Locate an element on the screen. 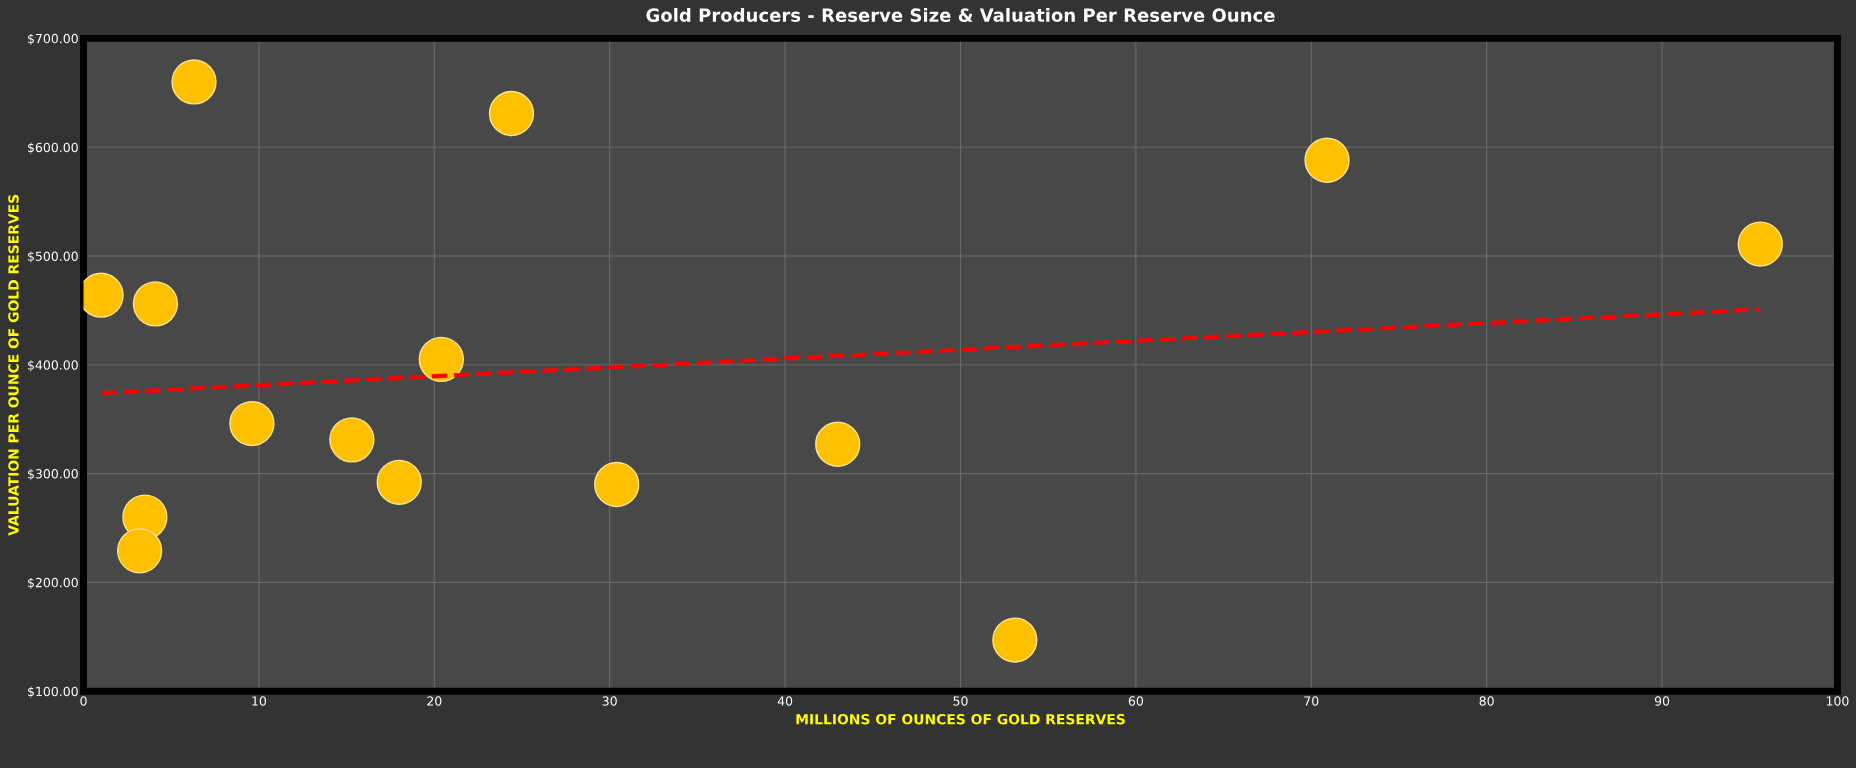 The image size is (1856, 768). x-tick-label: 60 is located at coordinates (1135, 701).